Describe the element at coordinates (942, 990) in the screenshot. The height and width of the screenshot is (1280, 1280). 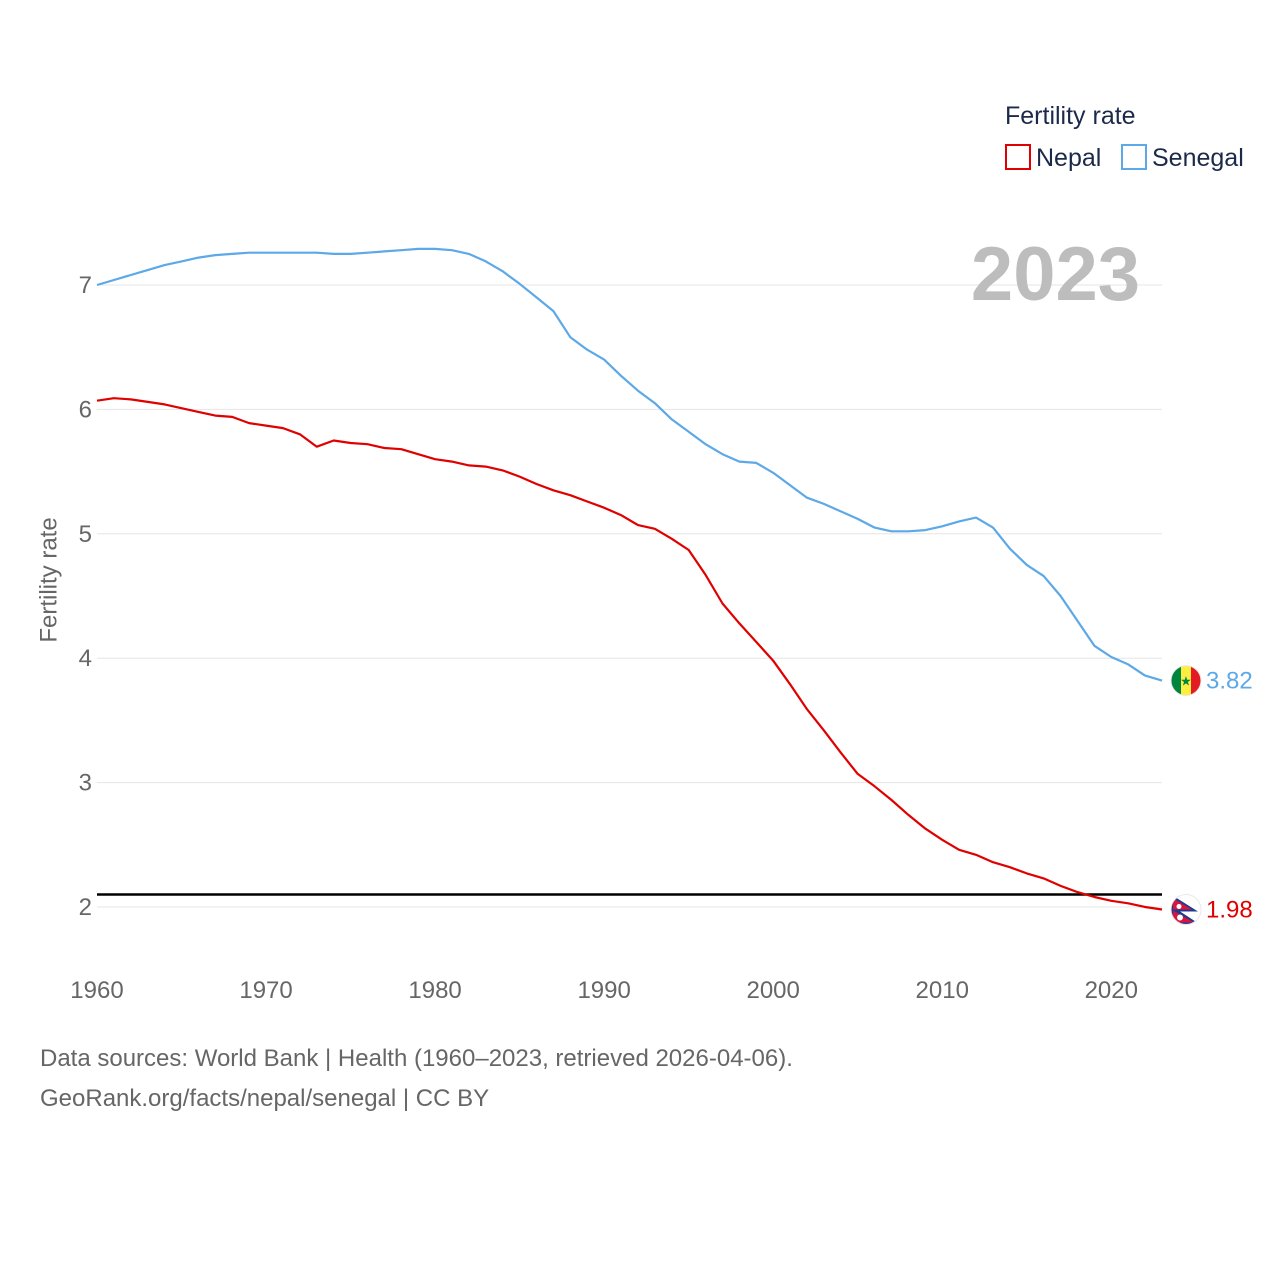
I see `x-tick-label: 2010` at that location.